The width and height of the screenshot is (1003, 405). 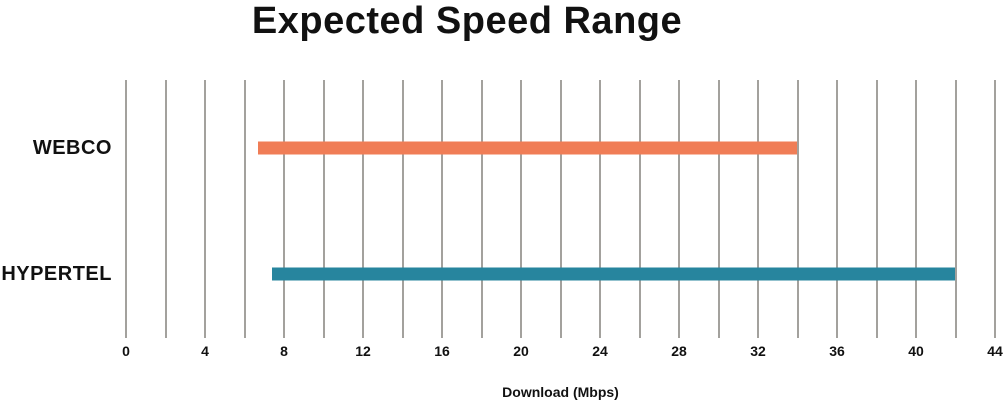 What do you see at coordinates (528, 148) in the screenshot?
I see `range-bar-webco` at bounding box center [528, 148].